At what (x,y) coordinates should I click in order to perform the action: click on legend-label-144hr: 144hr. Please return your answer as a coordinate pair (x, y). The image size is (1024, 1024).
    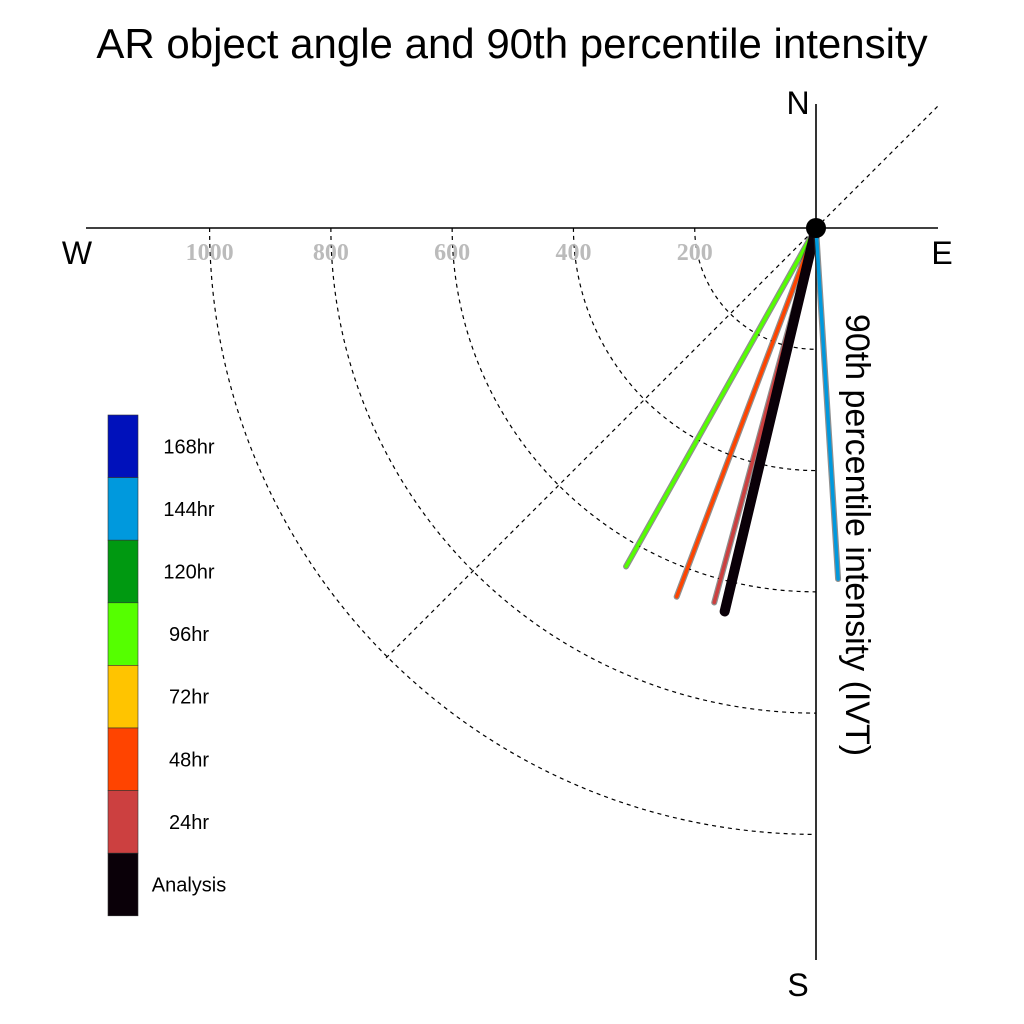
    Looking at the image, I should click on (188, 510).